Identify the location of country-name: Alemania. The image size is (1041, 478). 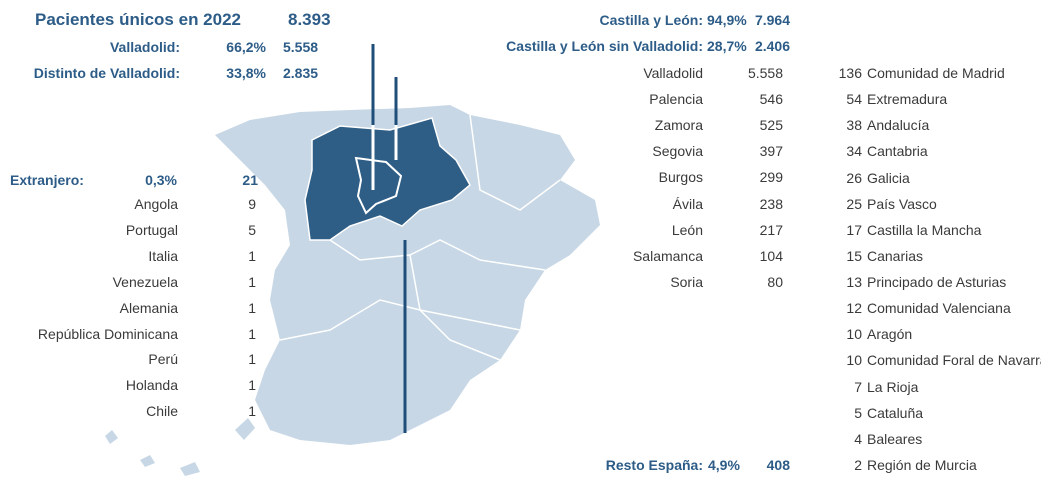
(148, 307).